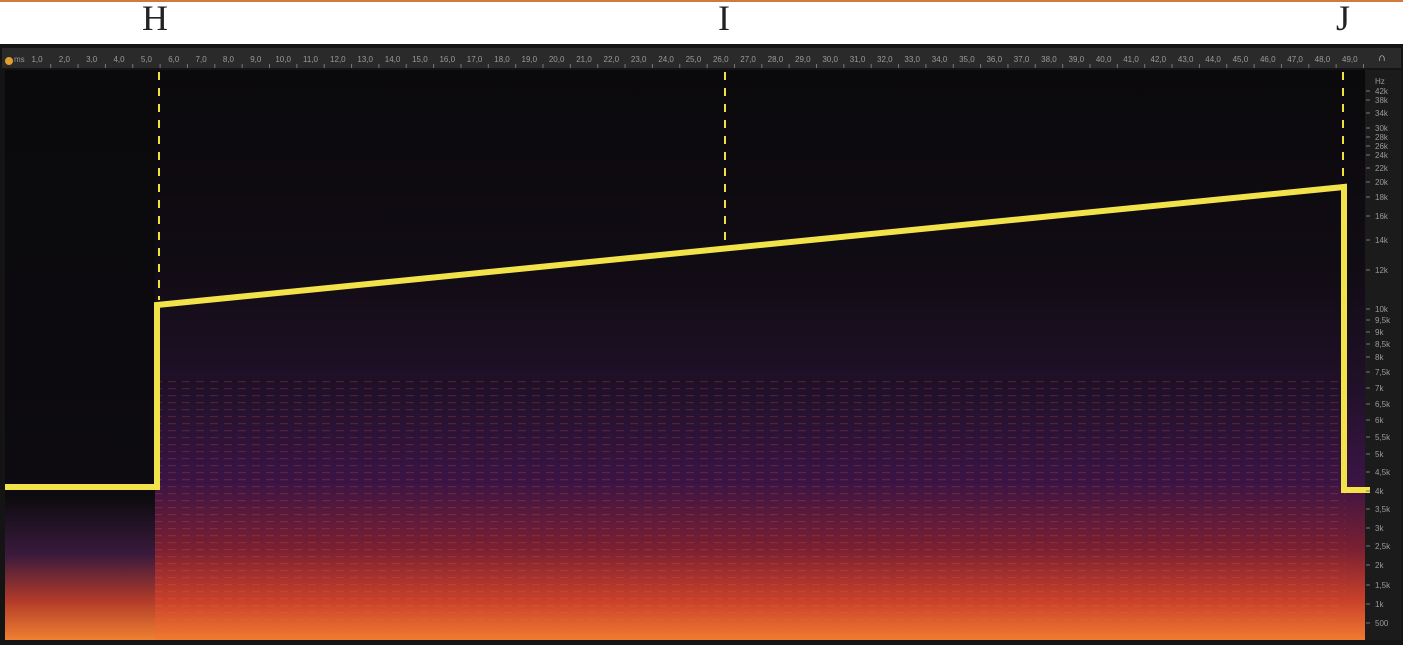  What do you see at coordinates (1343, 19) in the screenshot?
I see `annotation: J` at bounding box center [1343, 19].